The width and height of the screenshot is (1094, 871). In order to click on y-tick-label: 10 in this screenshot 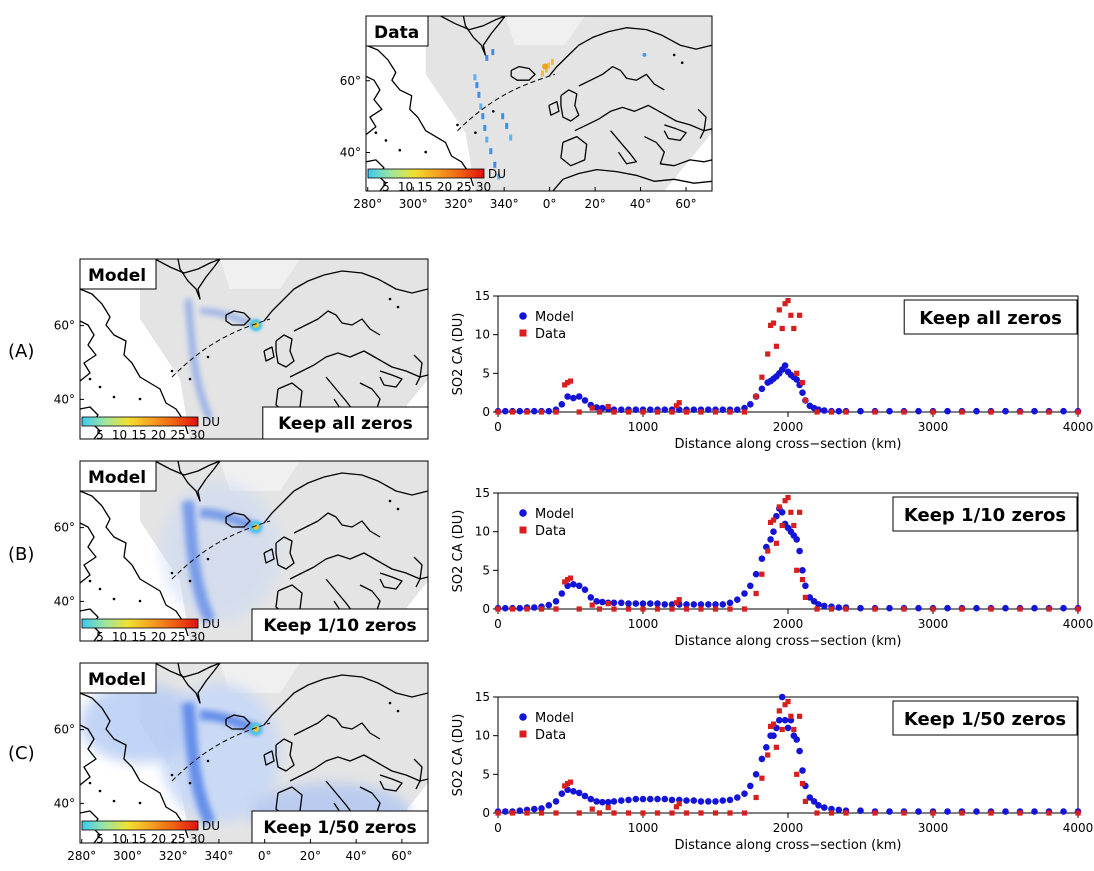, I will do `click(482, 736)`.